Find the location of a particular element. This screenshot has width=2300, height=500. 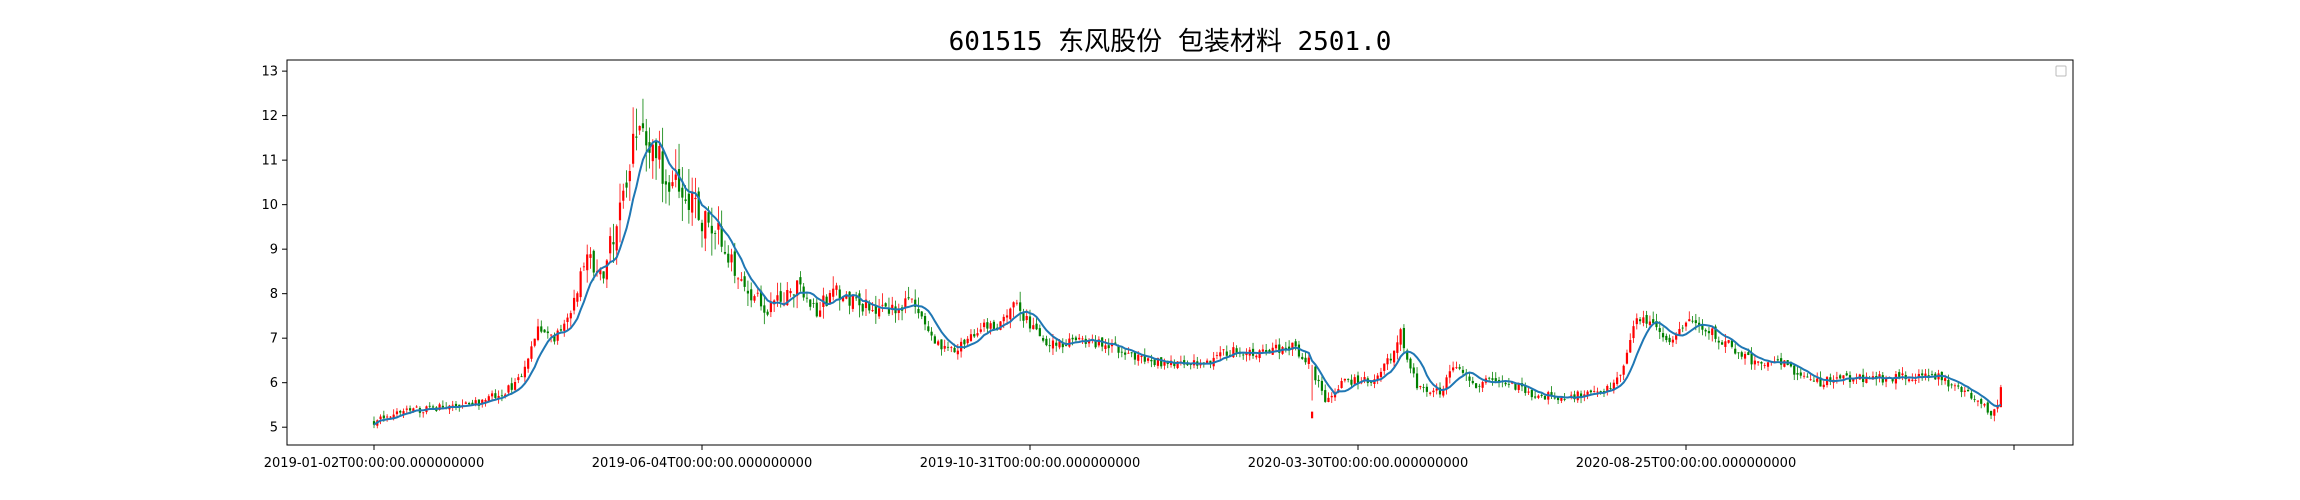

chart-title: 601515 东风股份 包装材料 2501.0 is located at coordinates (1170, 42).